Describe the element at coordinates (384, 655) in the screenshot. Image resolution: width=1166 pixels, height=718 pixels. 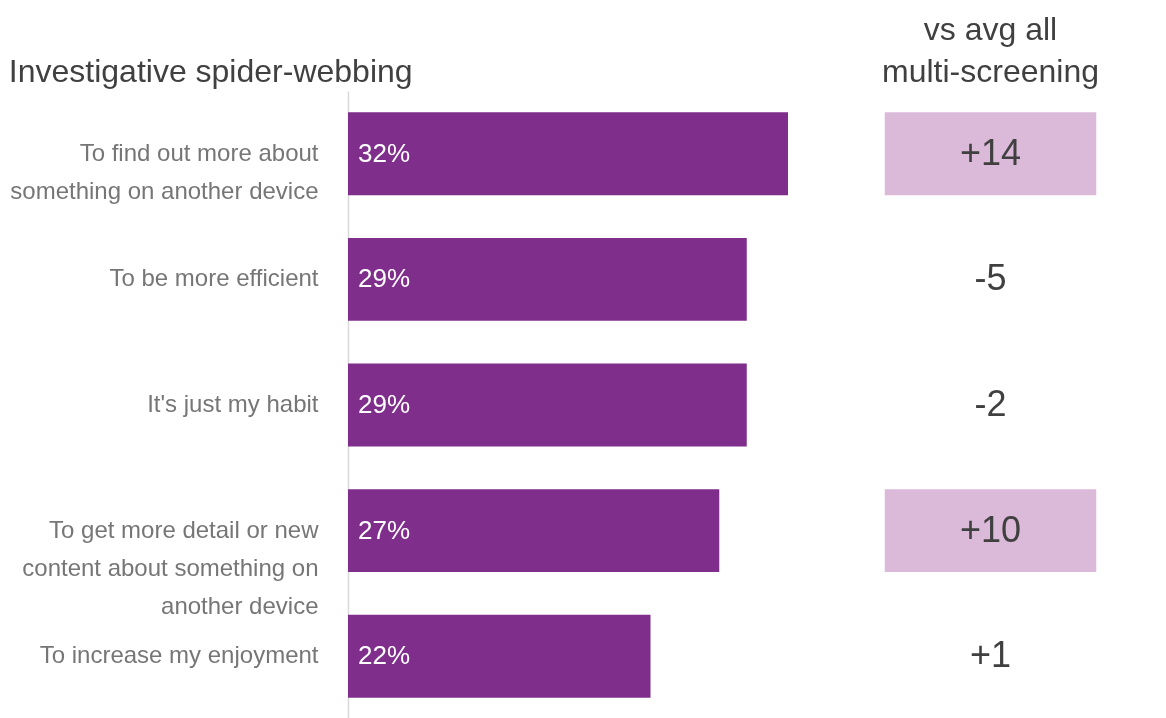
I see `data-label: 22%` at that location.